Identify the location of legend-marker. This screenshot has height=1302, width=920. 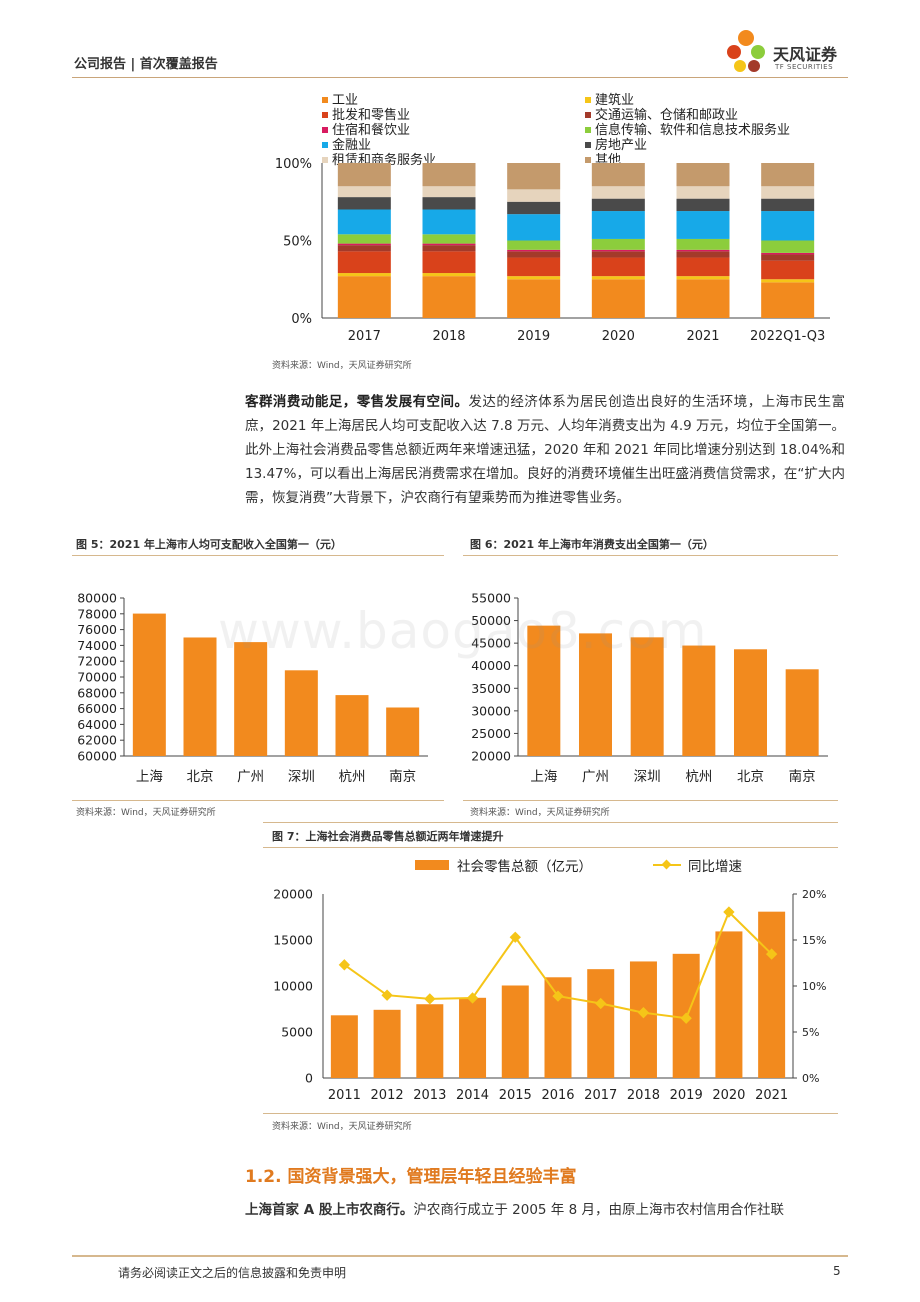
(666, 864).